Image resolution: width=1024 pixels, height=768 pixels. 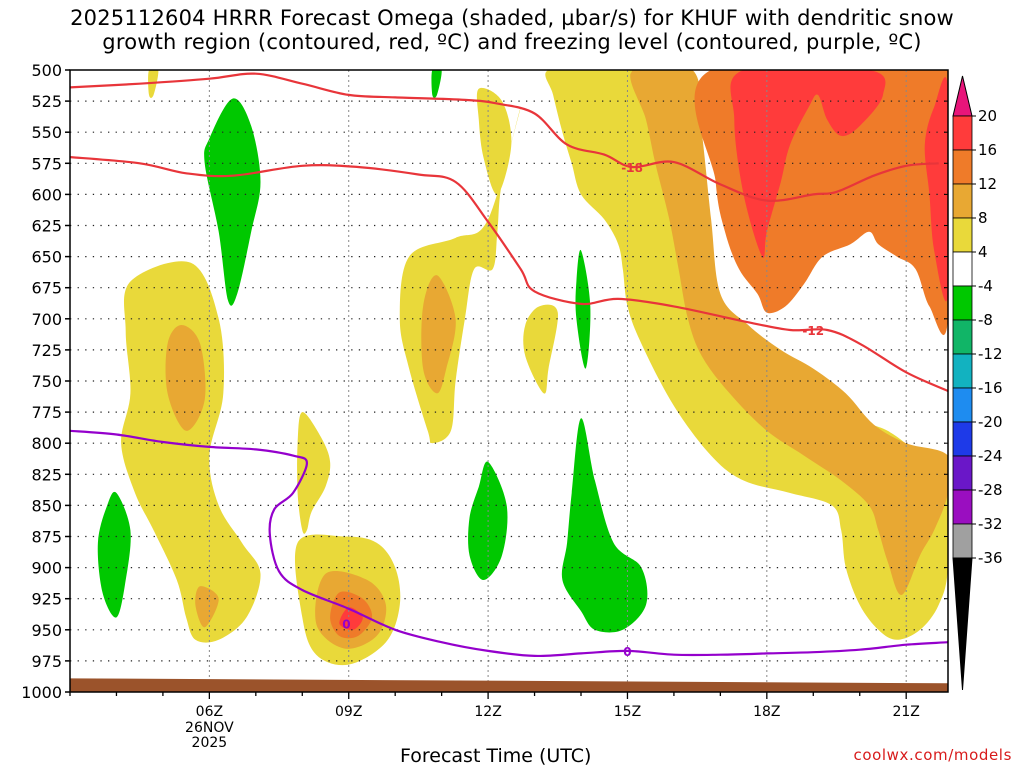 What do you see at coordinates (962, 624) in the screenshot?
I see `colorbar-bottom-arrow` at bounding box center [962, 624].